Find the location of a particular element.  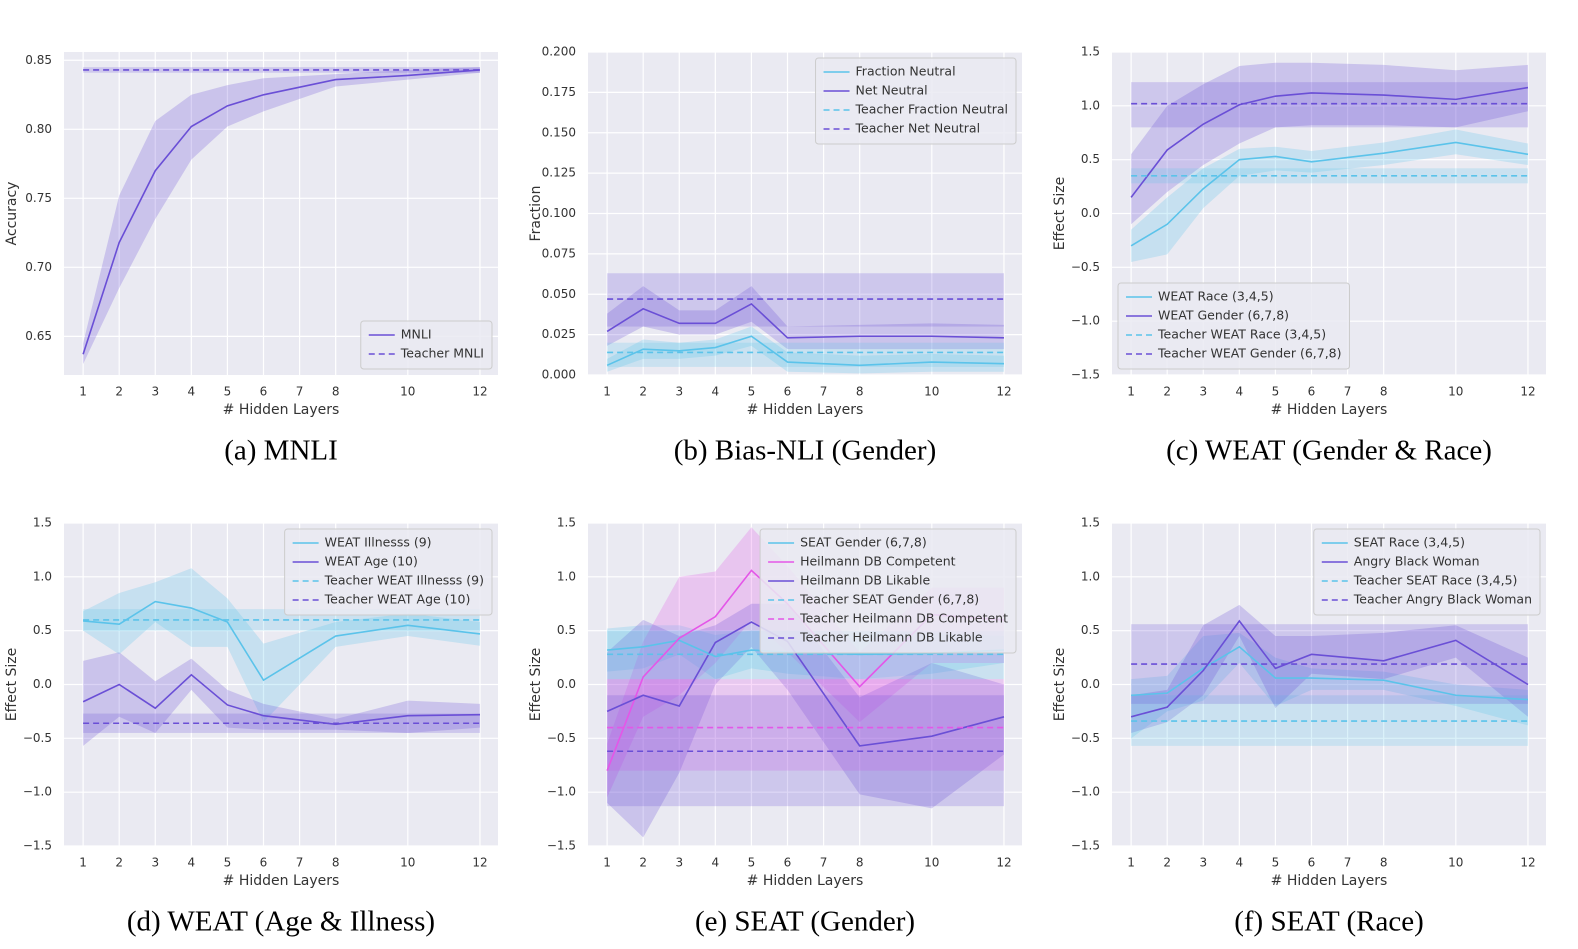

legend-label: Teacher MNLI is located at coordinates (442, 353).